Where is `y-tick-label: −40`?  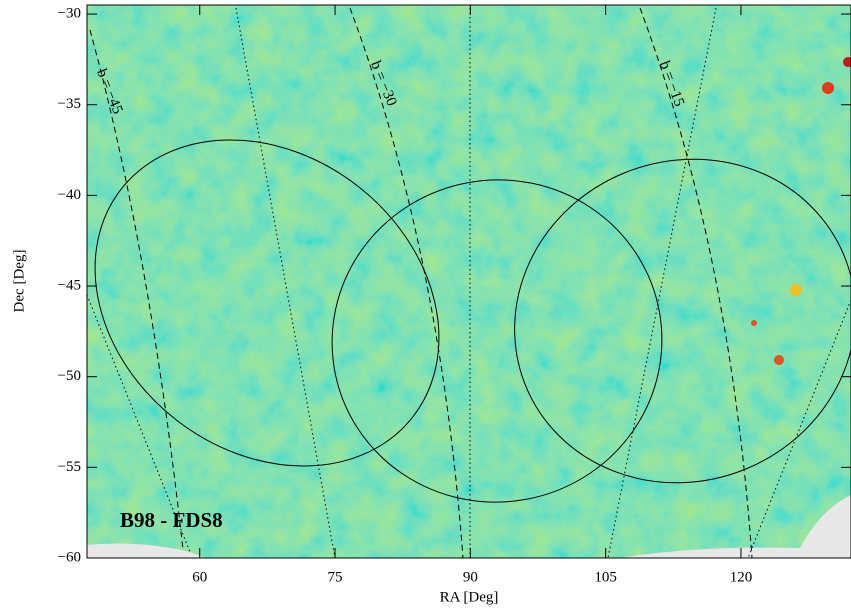 y-tick-label: −40 is located at coordinates (69, 195).